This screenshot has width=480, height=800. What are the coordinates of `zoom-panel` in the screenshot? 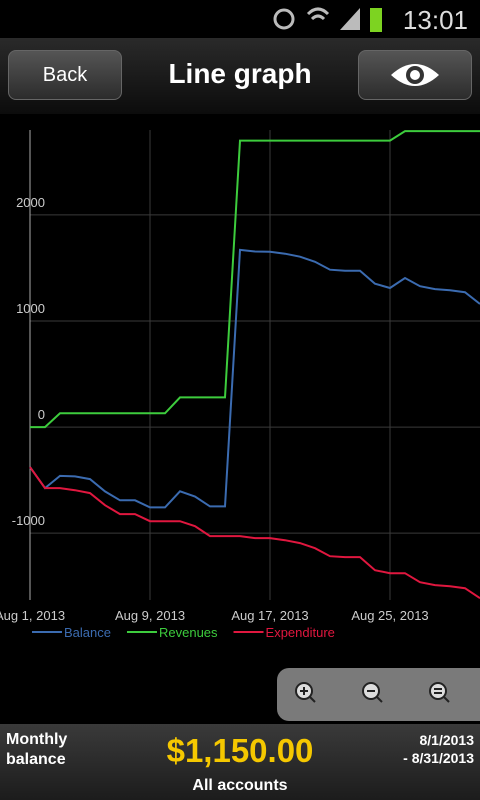 It's located at (378, 694).